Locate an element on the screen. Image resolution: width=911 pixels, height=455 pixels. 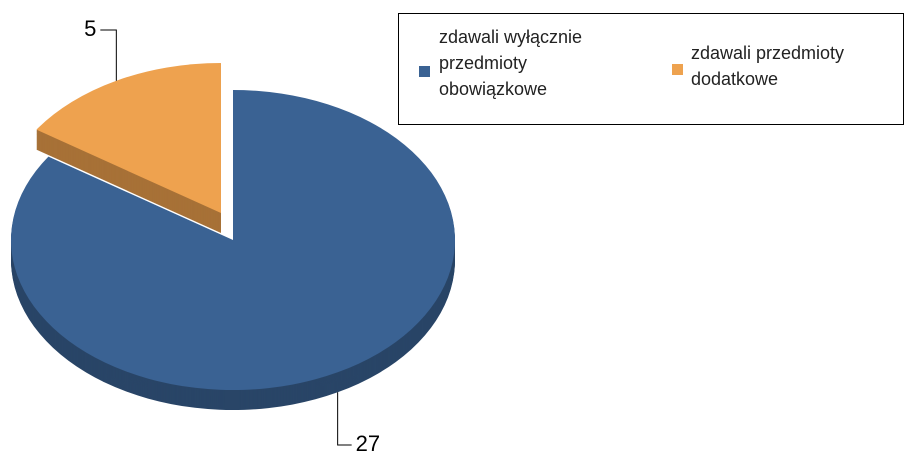
data-label: 27 is located at coordinates (368, 443).